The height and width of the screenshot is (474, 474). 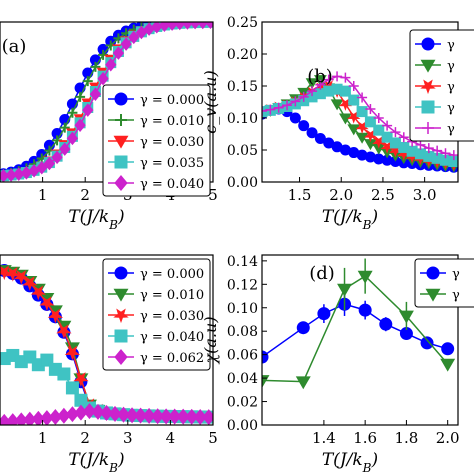 What do you see at coordinates (242, 151) in the screenshot?
I see `y-tick-label: 0.05` at bounding box center [242, 151].